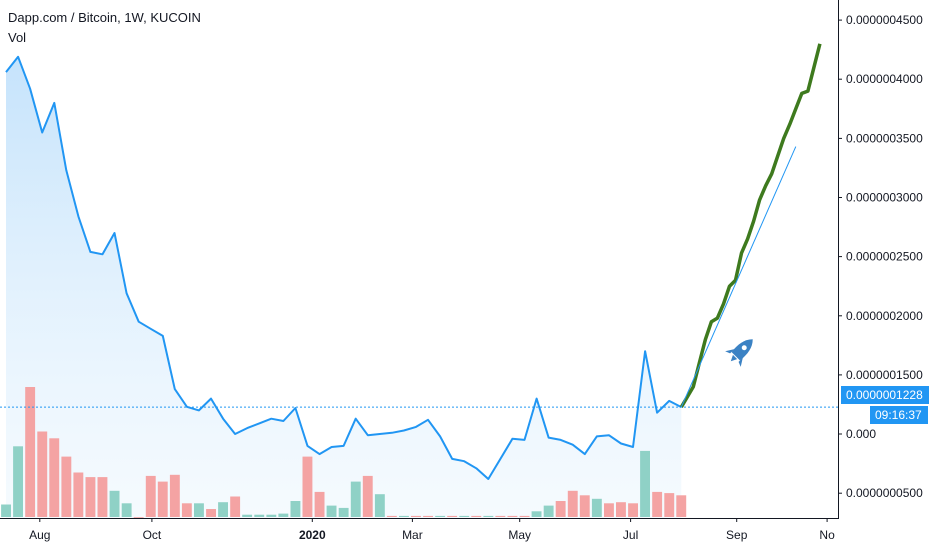 The width and height of the screenshot is (932, 550). What do you see at coordinates (884, 375) in the screenshot?
I see `y-tick-label: 0.0000001500` at bounding box center [884, 375].